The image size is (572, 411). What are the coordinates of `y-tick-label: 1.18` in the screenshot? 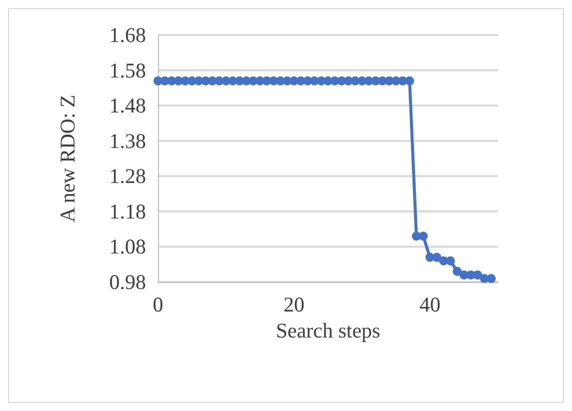 It's located at (127, 211).